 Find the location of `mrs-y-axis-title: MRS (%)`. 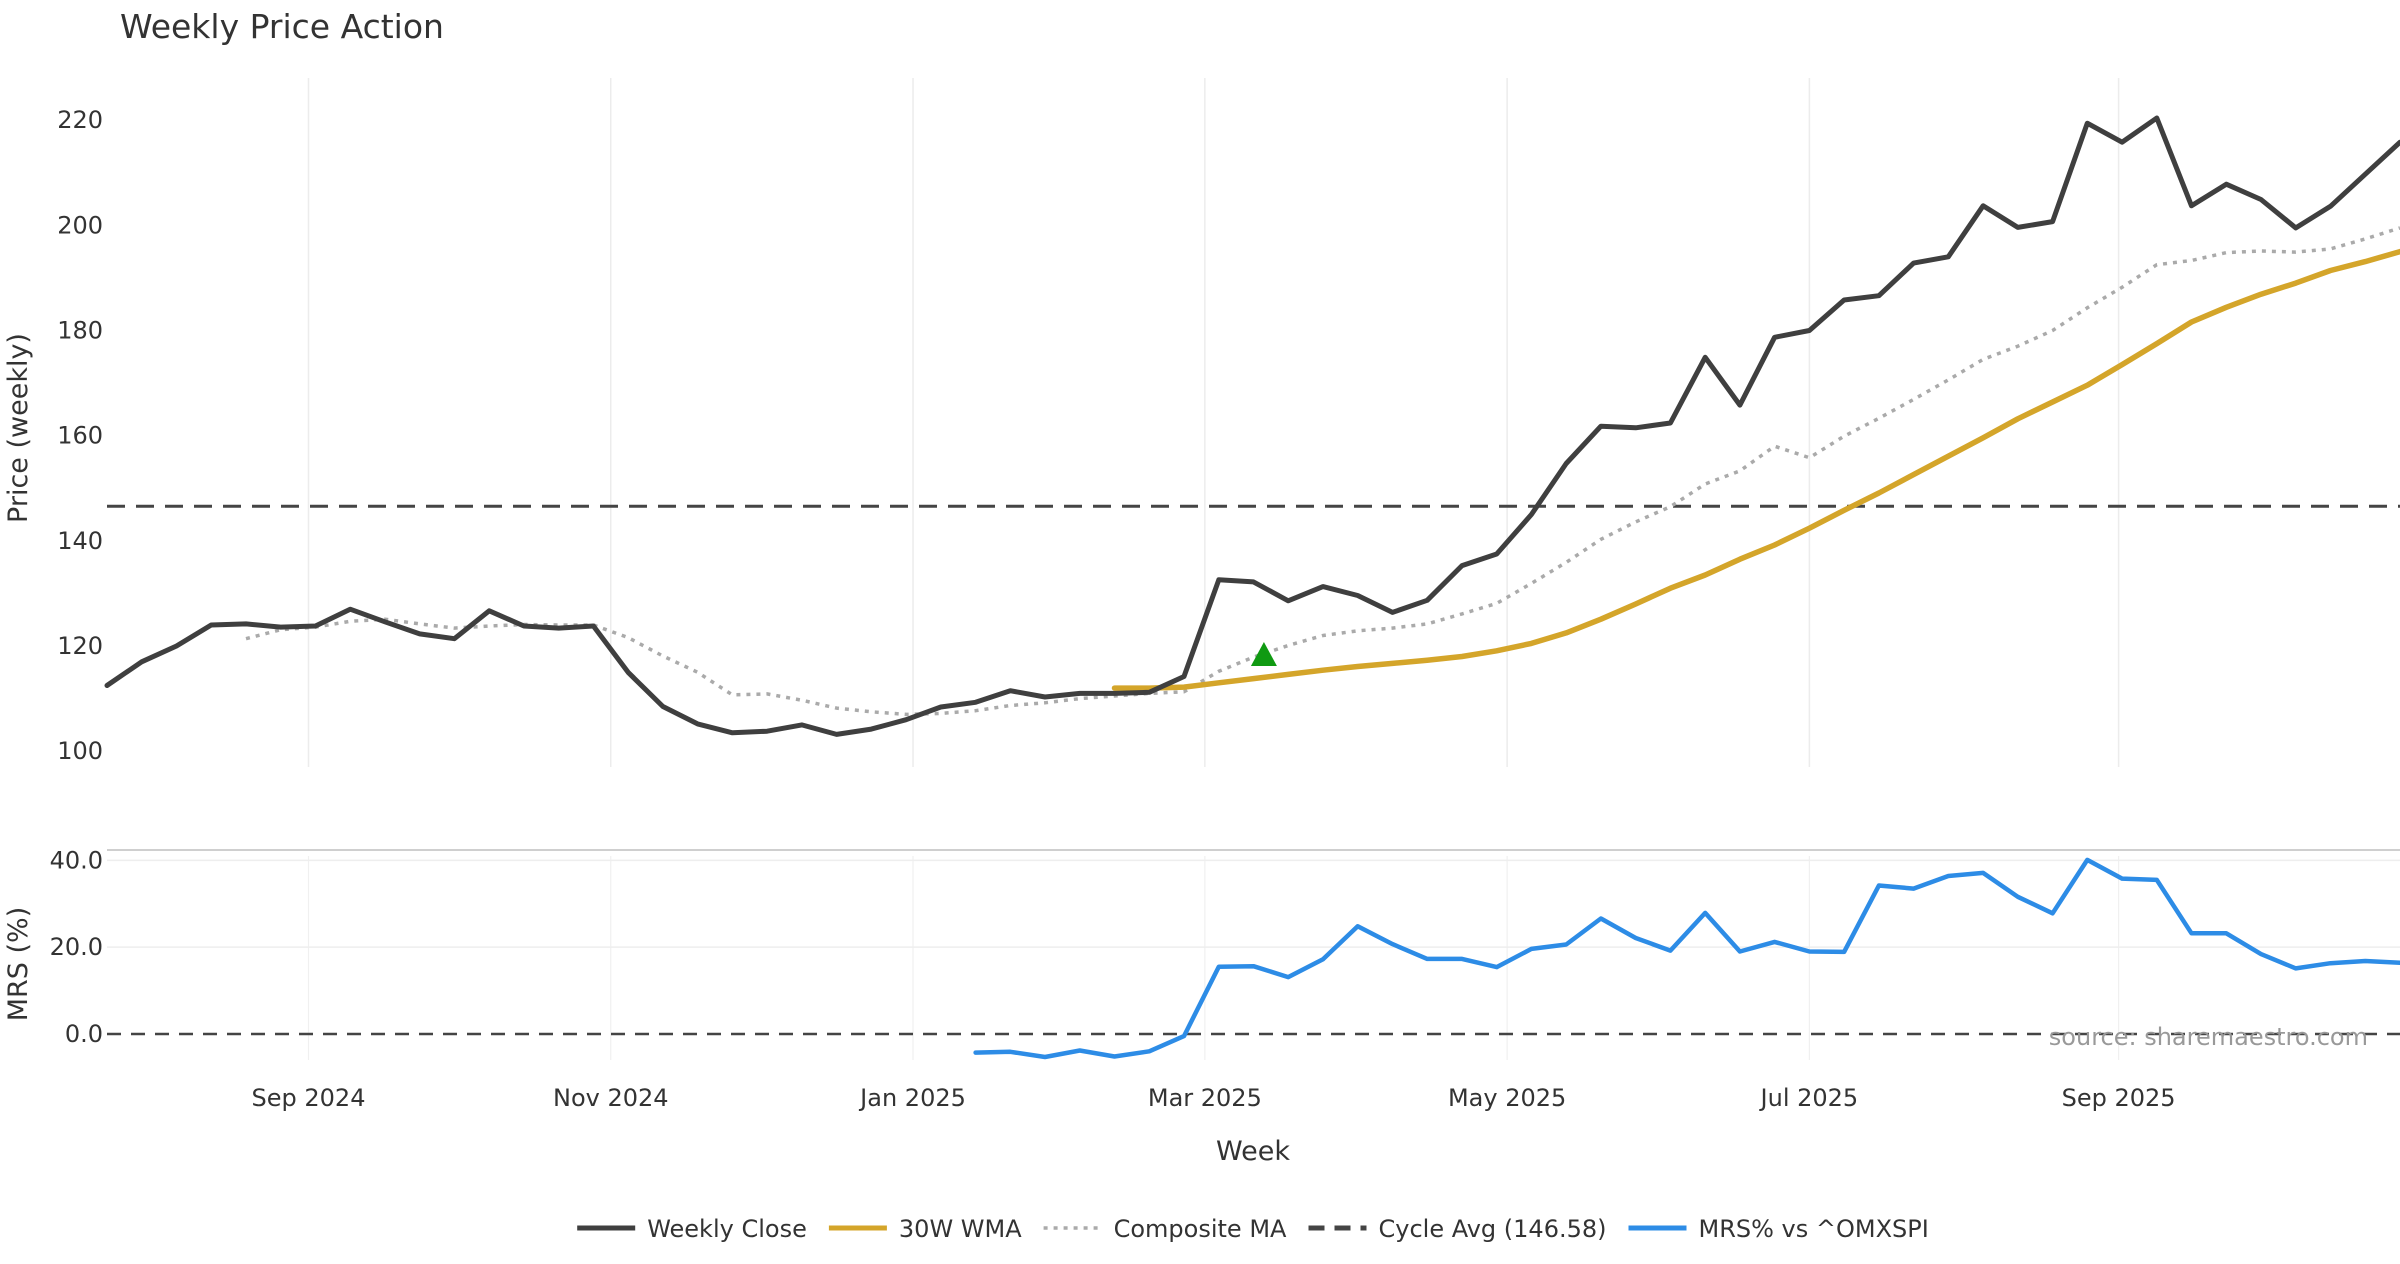

mrs-y-axis-title: MRS (%) is located at coordinates (18, 964).